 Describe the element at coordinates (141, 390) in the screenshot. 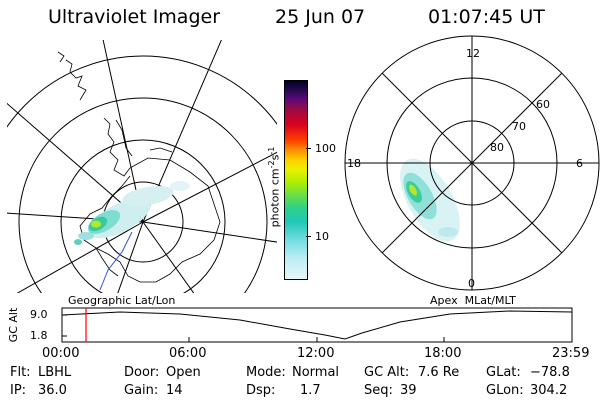

I see `gain-label: Gain:` at that location.